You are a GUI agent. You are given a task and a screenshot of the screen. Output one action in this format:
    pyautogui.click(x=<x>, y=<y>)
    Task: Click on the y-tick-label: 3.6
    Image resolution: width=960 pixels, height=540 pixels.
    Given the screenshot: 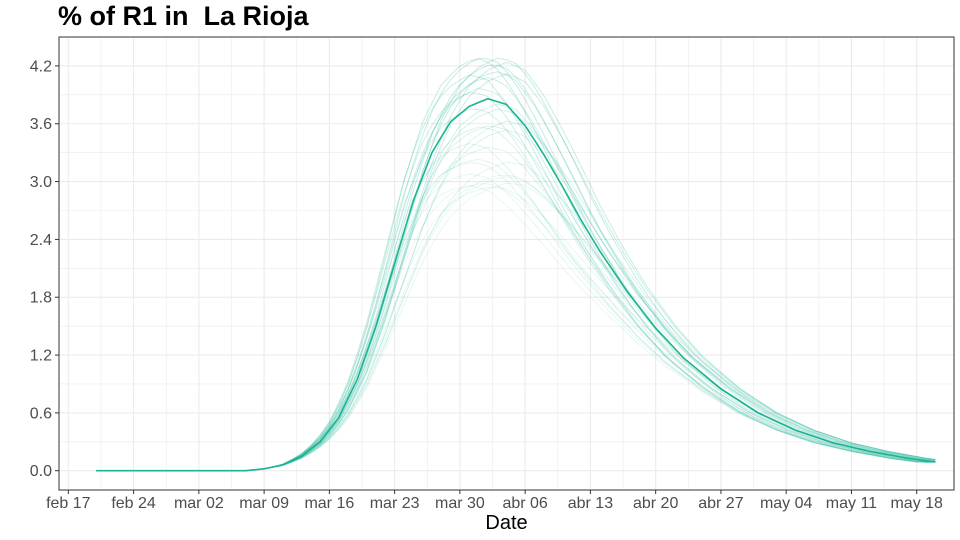 What is the action you would take?
    pyautogui.click(x=41, y=124)
    